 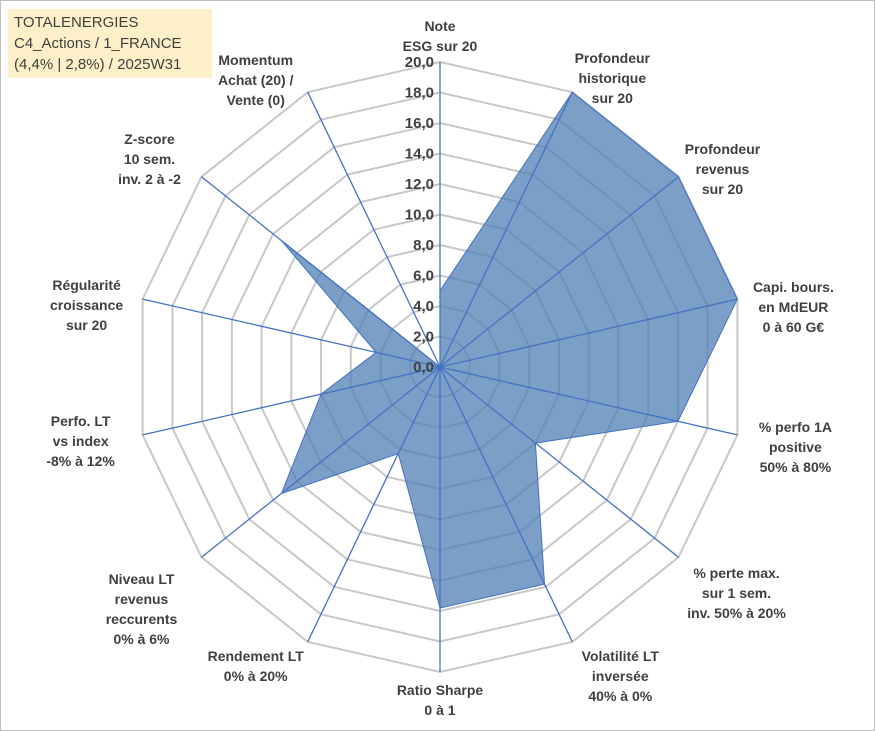 I want to click on axis-label-line: inv. 2 à -2, so click(x=149, y=179).